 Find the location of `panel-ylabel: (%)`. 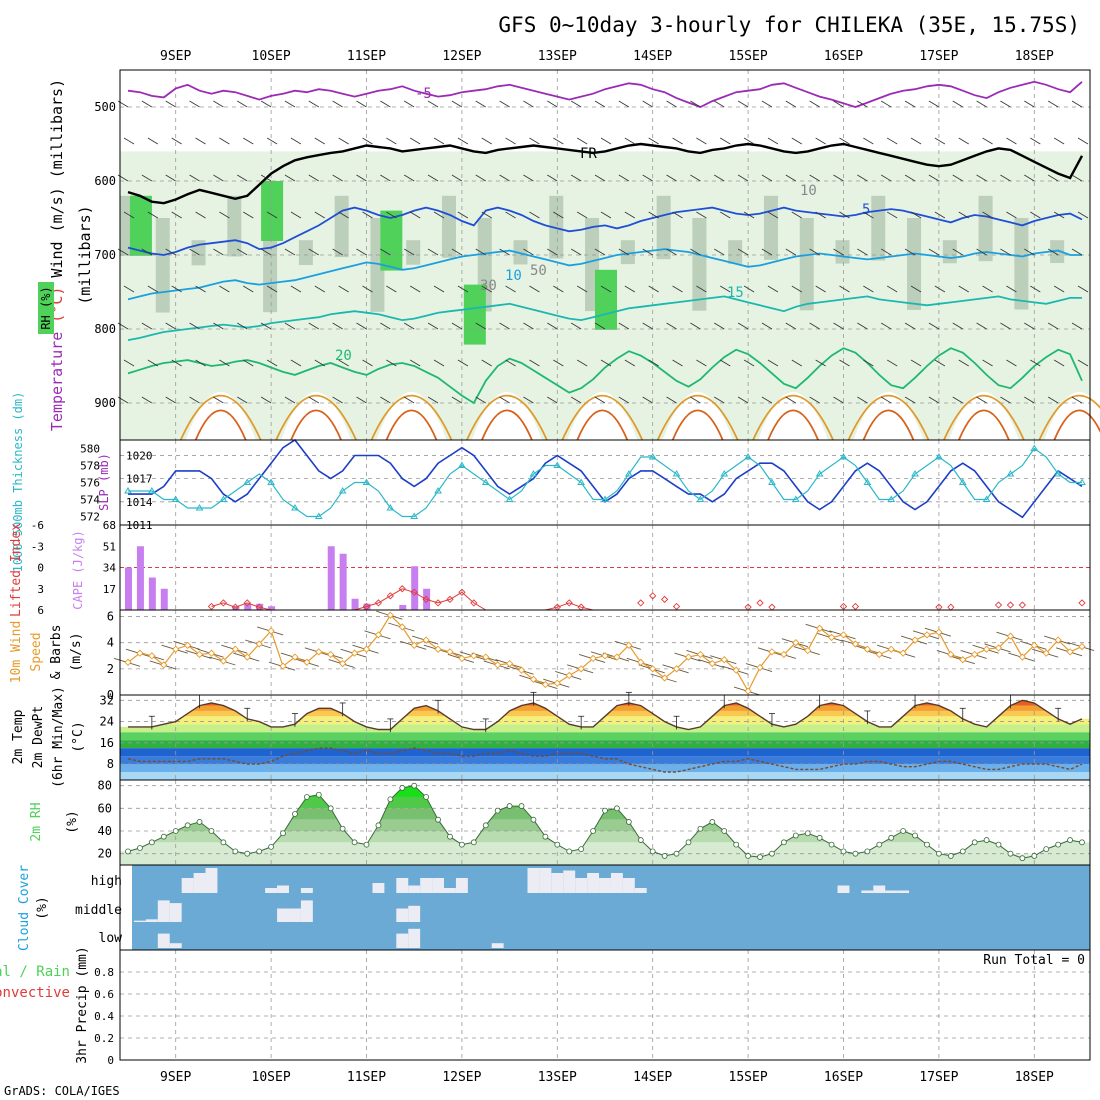

panel-ylabel: (%) is located at coordinates (72, 821).